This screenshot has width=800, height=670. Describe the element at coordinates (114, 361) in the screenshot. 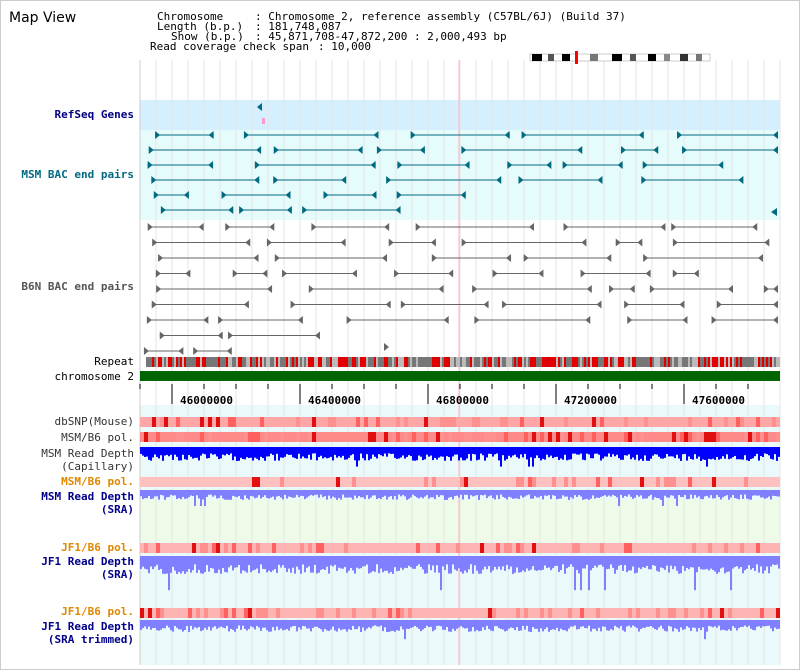

I see `track-label-repeat: Repeat` at that location.